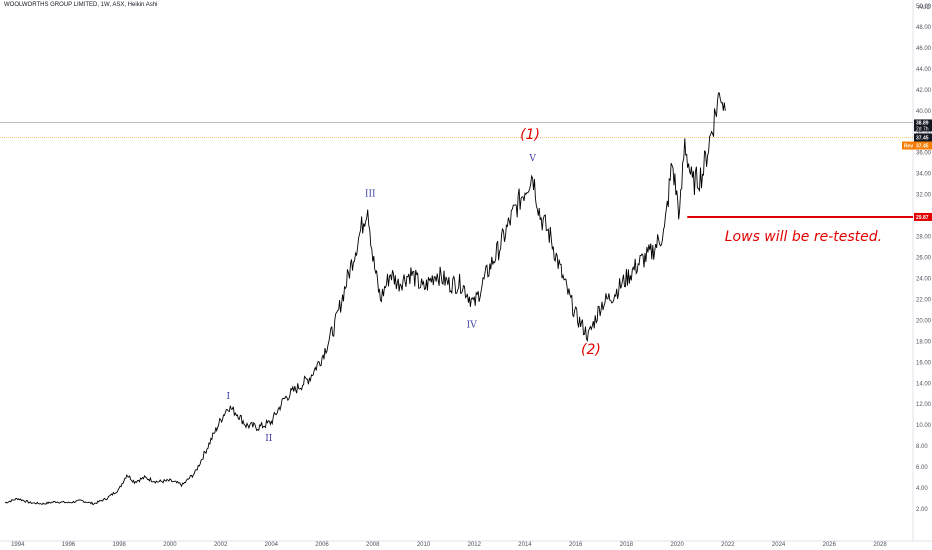 This screenshot has width=932, height=550. I want to click on last-price-badge, so click(923, 125).